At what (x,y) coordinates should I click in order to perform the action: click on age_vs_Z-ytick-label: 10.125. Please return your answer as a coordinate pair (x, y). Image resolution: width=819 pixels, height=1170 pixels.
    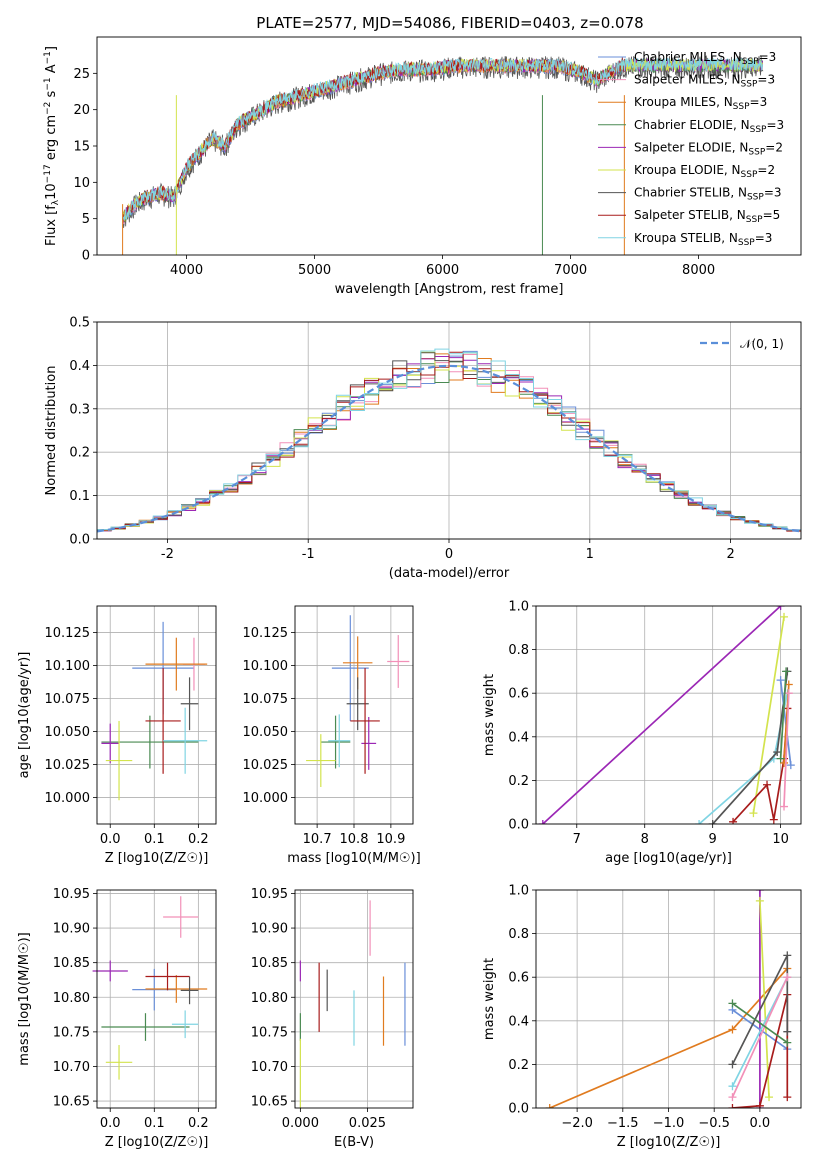
    Looking at the image, I should click on (68, 633).